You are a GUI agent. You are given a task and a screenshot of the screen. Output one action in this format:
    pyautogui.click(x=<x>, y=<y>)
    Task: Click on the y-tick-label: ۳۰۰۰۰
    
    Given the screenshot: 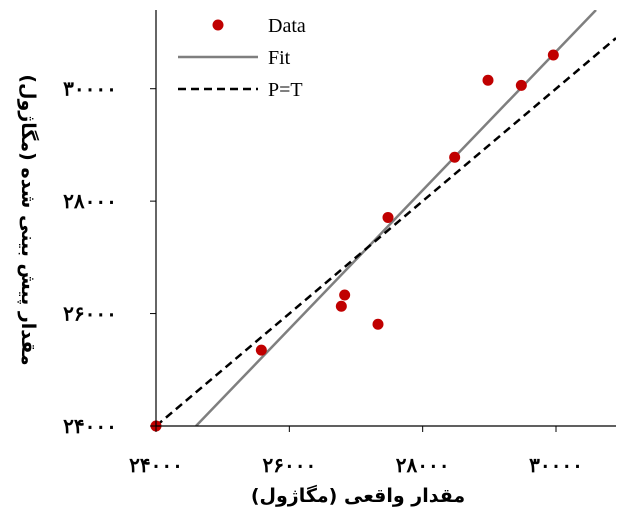 What is the action you would take?
    pyautogui.click(x=90, y=89)
    